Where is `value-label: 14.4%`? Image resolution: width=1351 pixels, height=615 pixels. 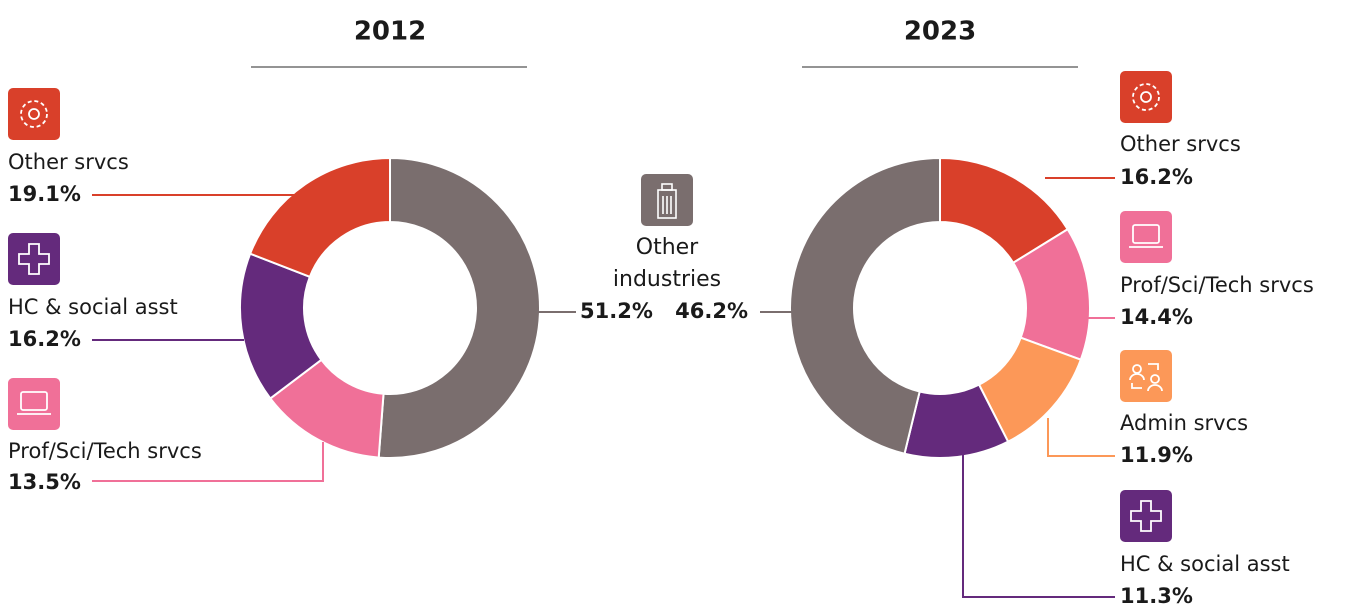 value-label: 14.4% is located at coordinates (1156, 317).